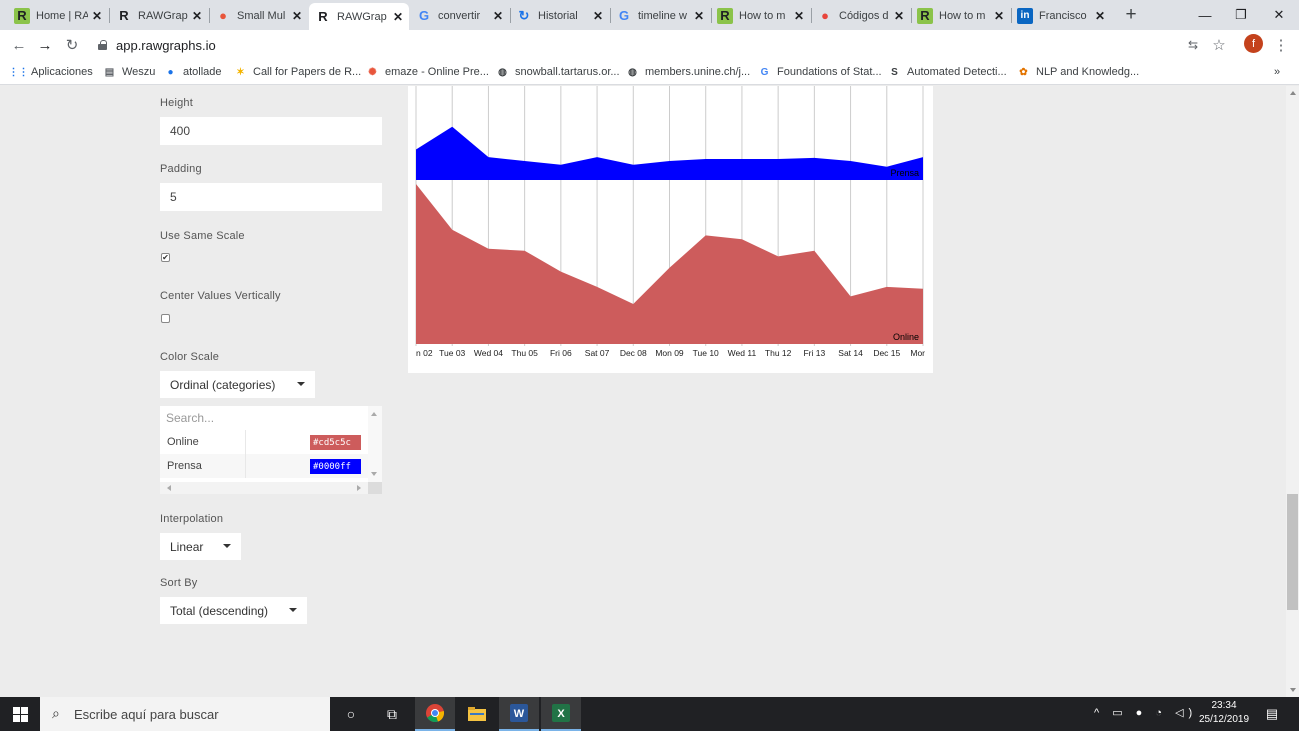 The width and height of the screenshot is (1299, 731). What do you see at coordinates (1023, 72) in the screenshot?
I see `colorful-icon: ✿` at bounding box center [1023, 72].